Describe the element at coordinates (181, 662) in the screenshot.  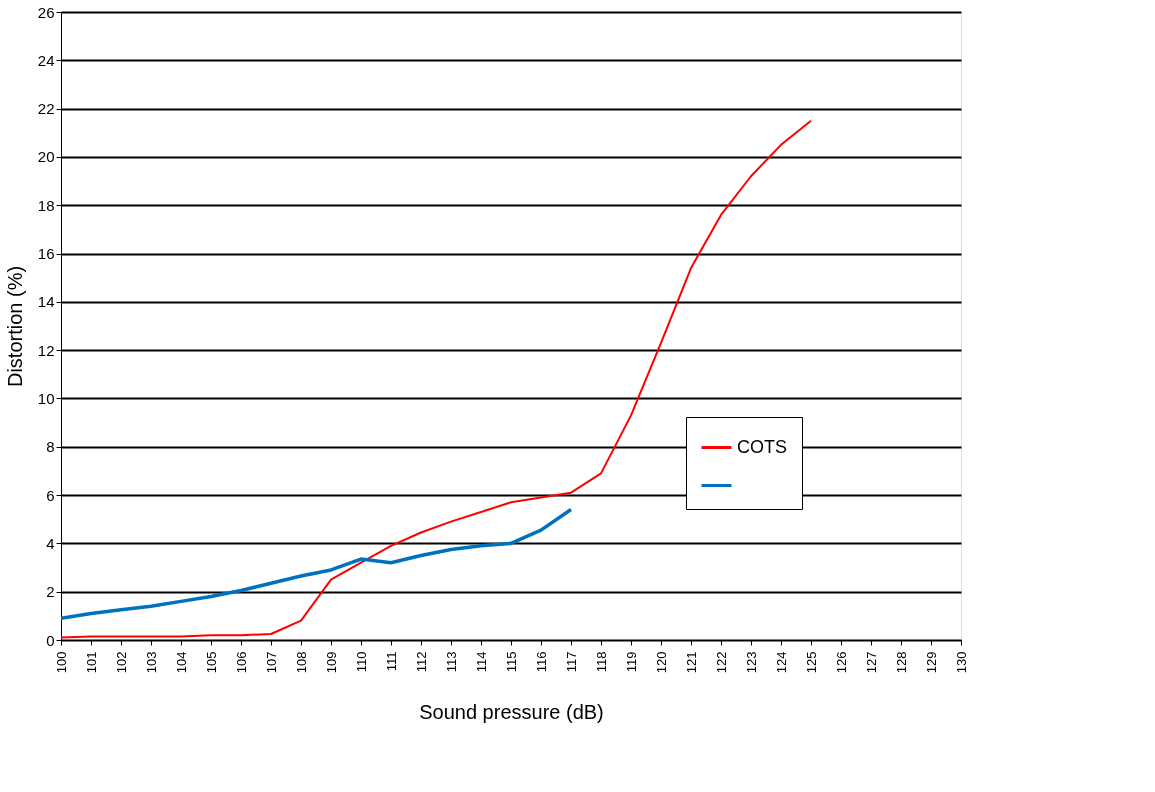
I see `x-tick-label: 104` at that location.